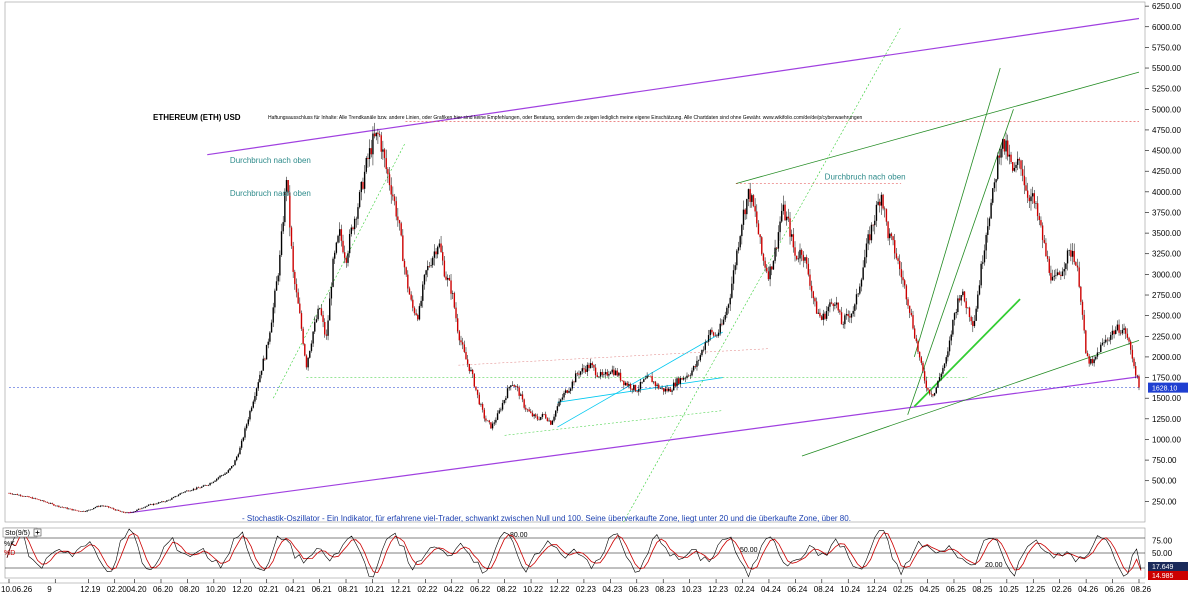 The height and width of the screenshot is (594, 1200). I want to click on last-price-label: 1628.10, so click(1164, 389).